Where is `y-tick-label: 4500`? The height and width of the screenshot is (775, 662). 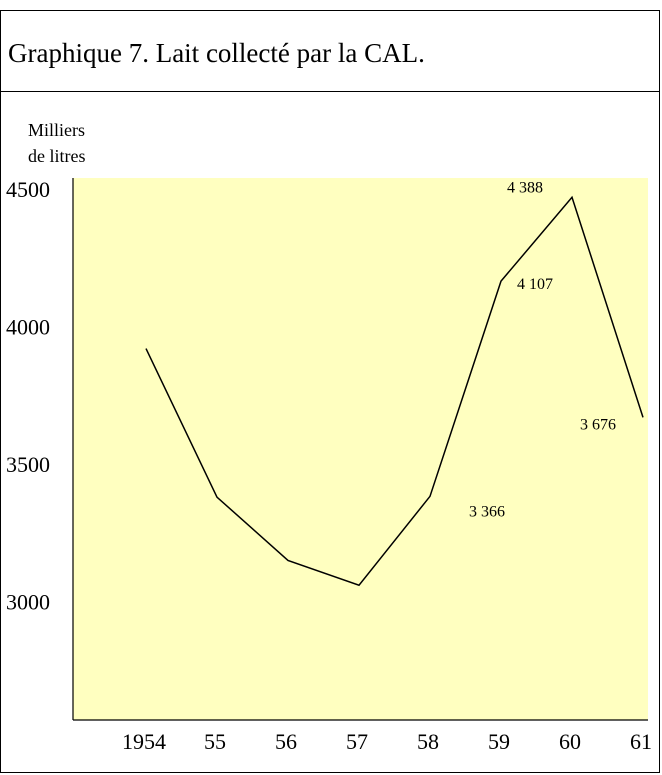
y-tick-label: 4500 is located at coordinates (28, 189).